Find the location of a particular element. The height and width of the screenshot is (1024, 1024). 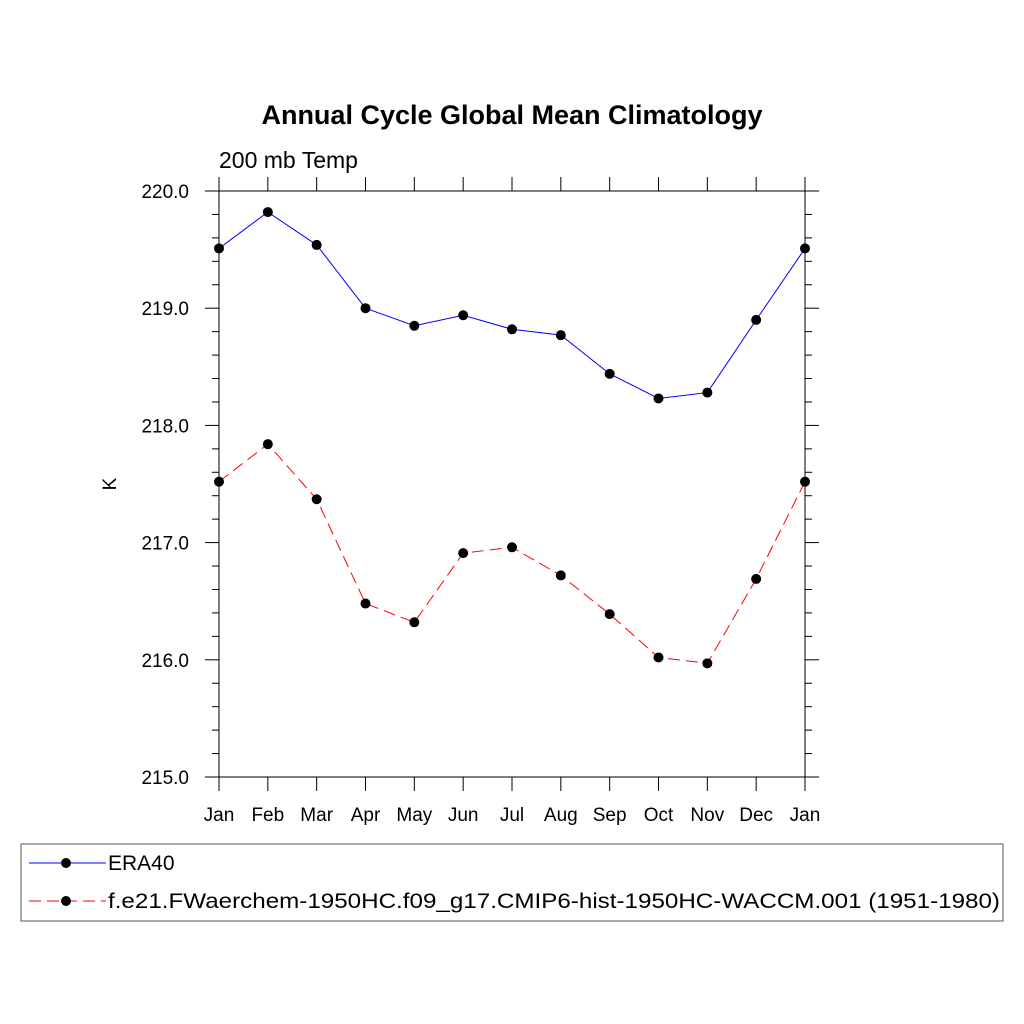

x-tick-label: Aug is located at coordinates (561, 815).